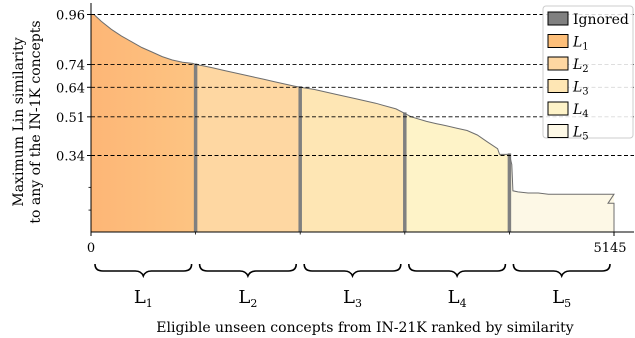 This screenshot has height=338, width=635. Describe the element at coordinates (558, 63) in the screenshot. I see `legend-swatch-L2` at that location.